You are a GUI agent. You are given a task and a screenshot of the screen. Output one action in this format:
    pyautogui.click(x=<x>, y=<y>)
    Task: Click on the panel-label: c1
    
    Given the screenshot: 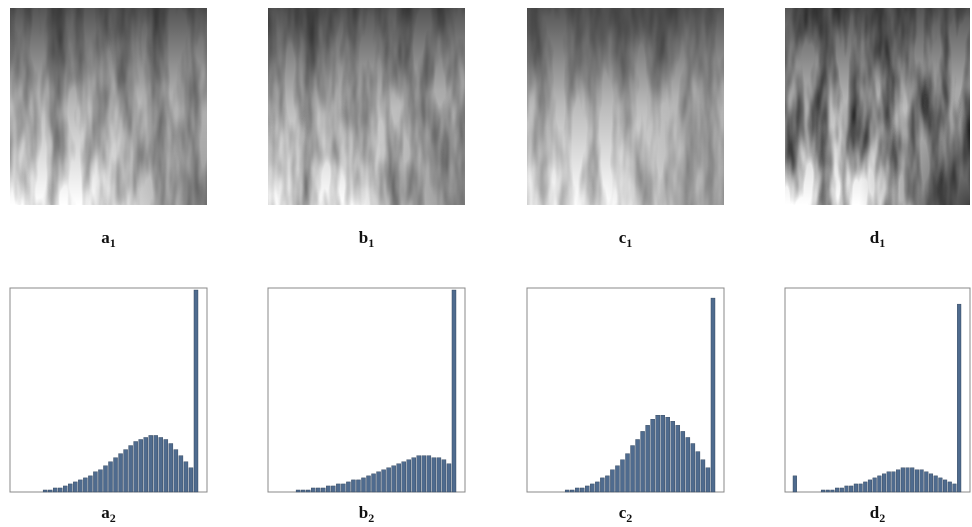 What is the action you would take?
    pyautogui.click(x=626, y=239)
    